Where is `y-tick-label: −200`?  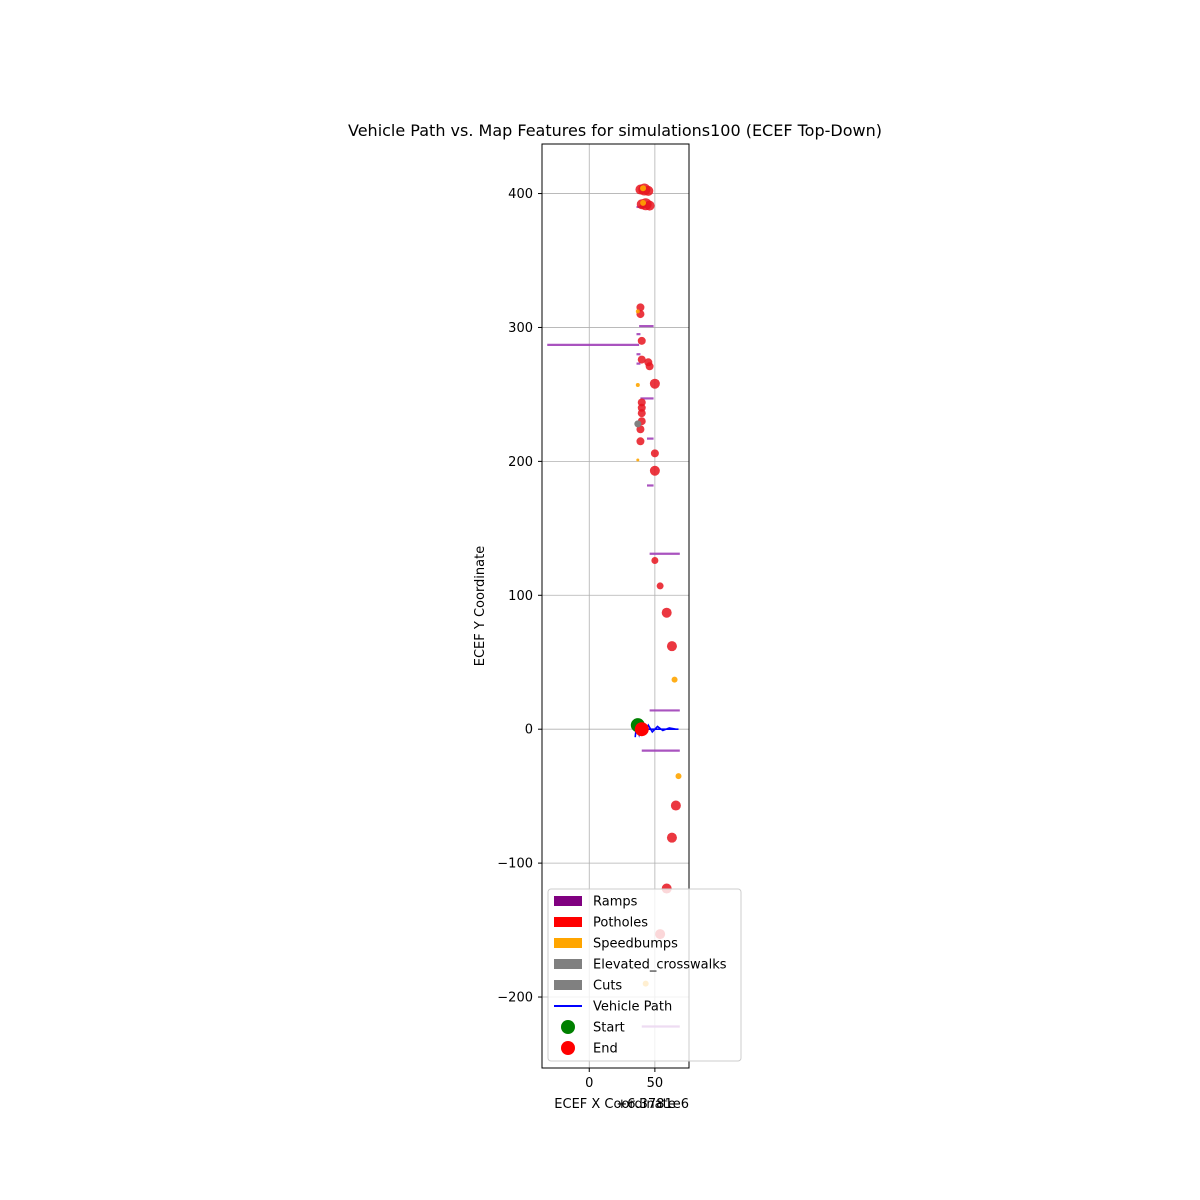 y-tick-label: −200 is located at coordinates (515, 998).